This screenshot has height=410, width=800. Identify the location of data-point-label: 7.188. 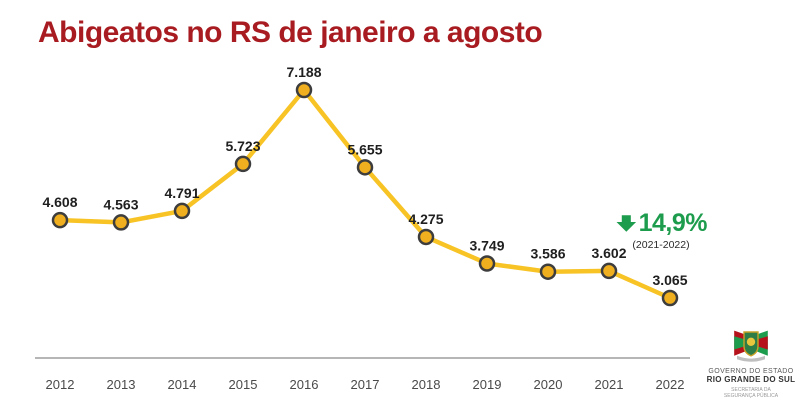
(303, 72).